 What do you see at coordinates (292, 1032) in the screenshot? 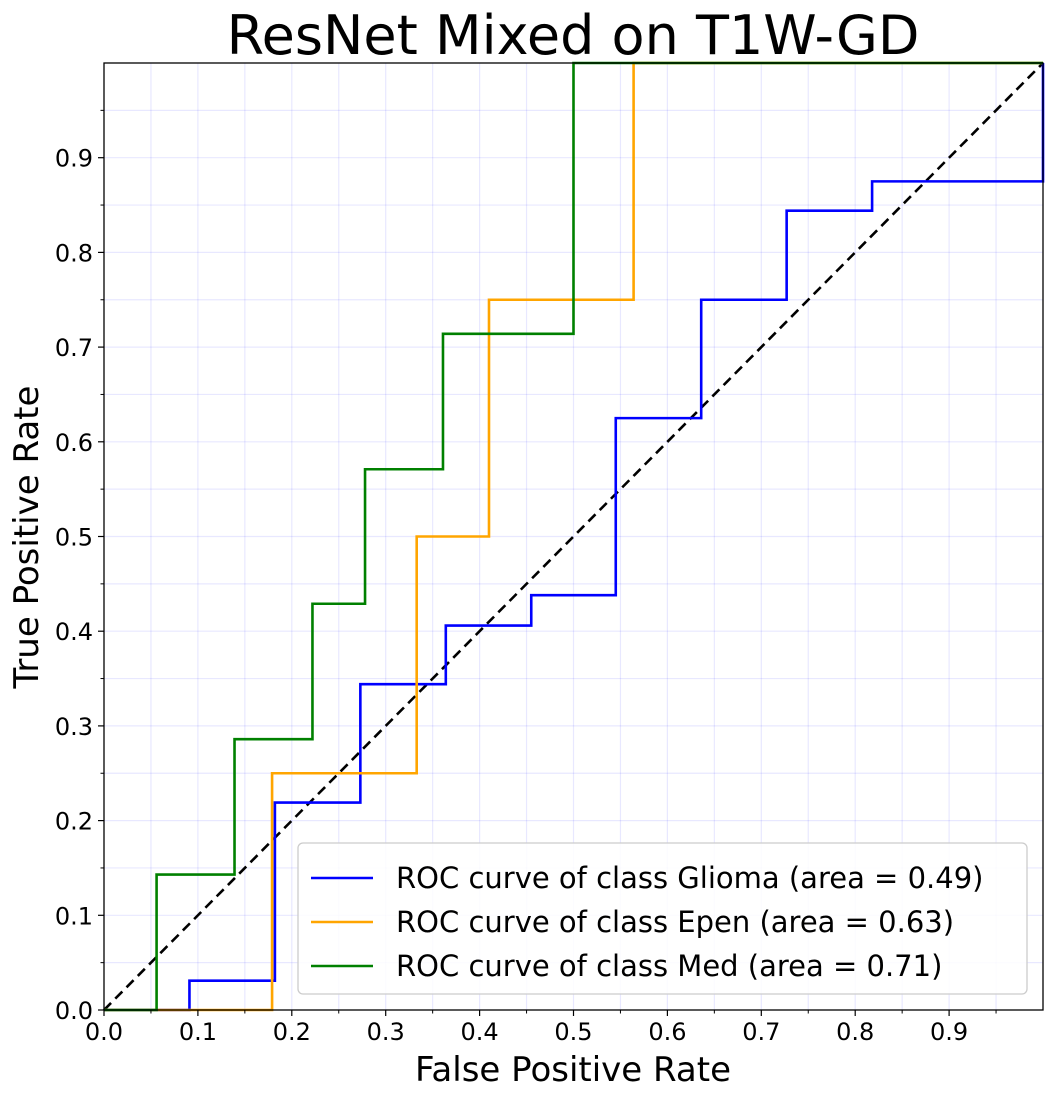
I see `x-tick-label: 0.2` at bounding box center [292, 1032].